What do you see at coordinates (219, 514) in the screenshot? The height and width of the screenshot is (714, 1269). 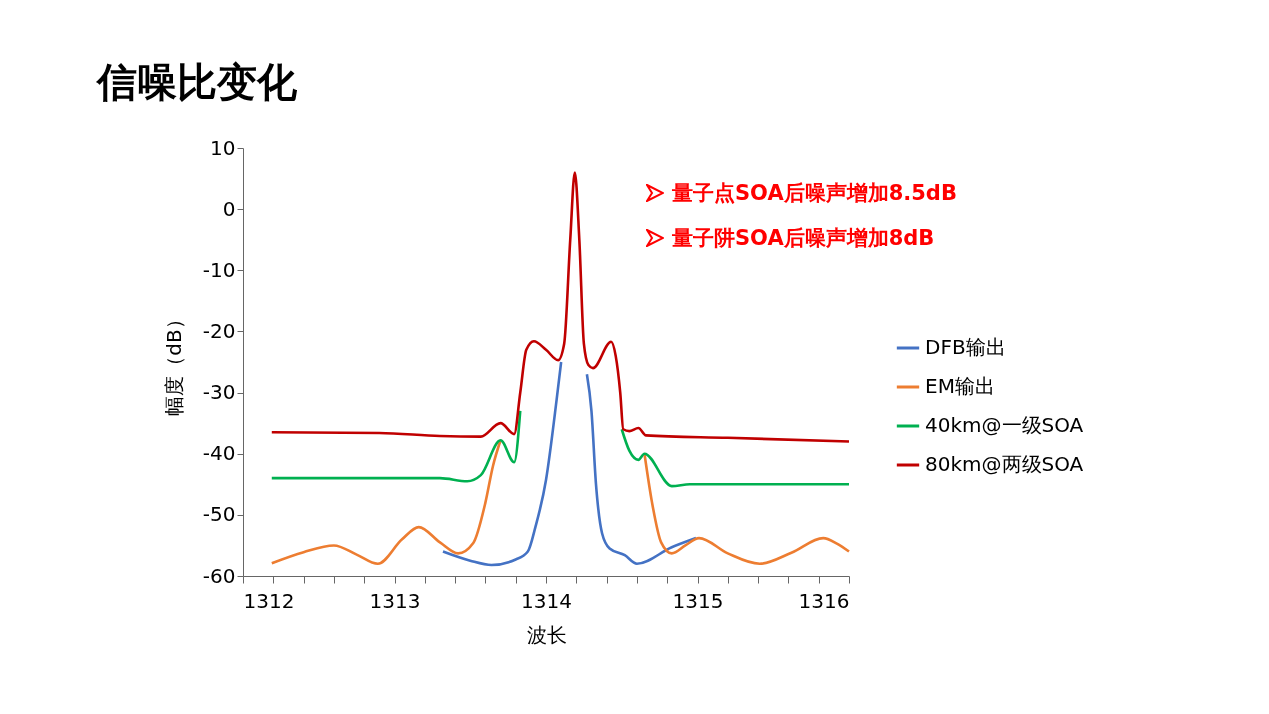 I see `y-tick-label: -50` at bounding box center [219, 514].